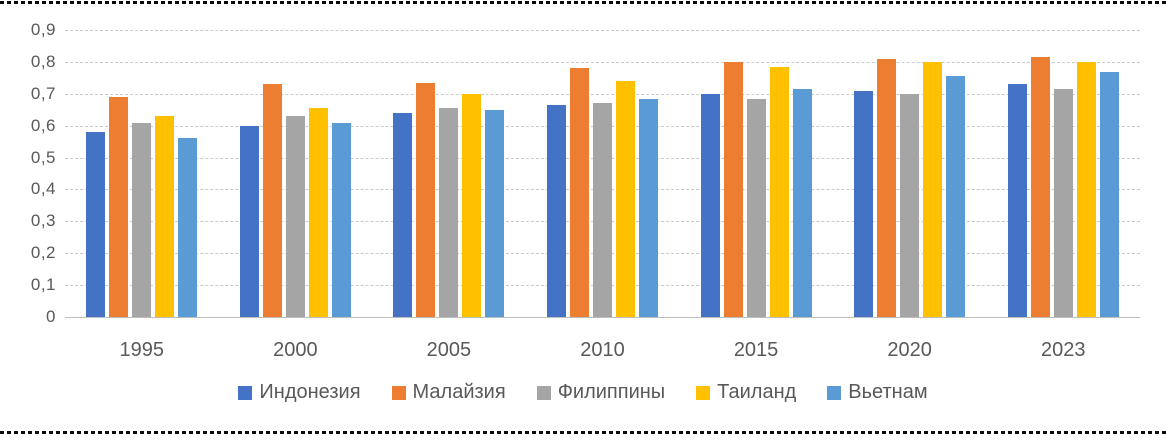  Describe the element at coordinates (43, 253) in the screenshot. I see `y-axis-tick-label-0.2: 0,2` at that location.